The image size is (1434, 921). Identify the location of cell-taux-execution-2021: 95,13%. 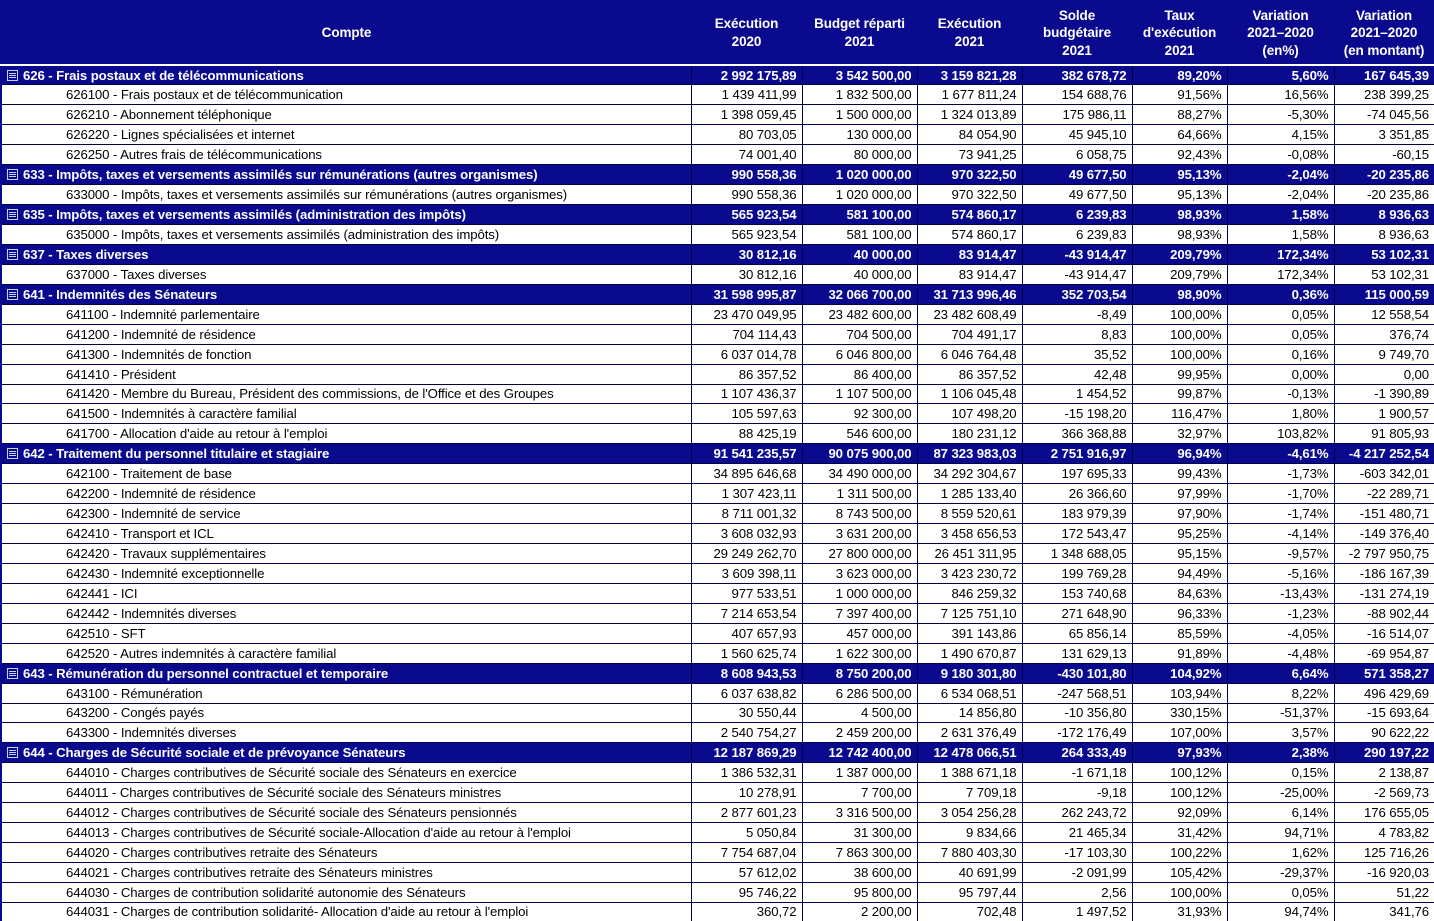
(1179, 195).